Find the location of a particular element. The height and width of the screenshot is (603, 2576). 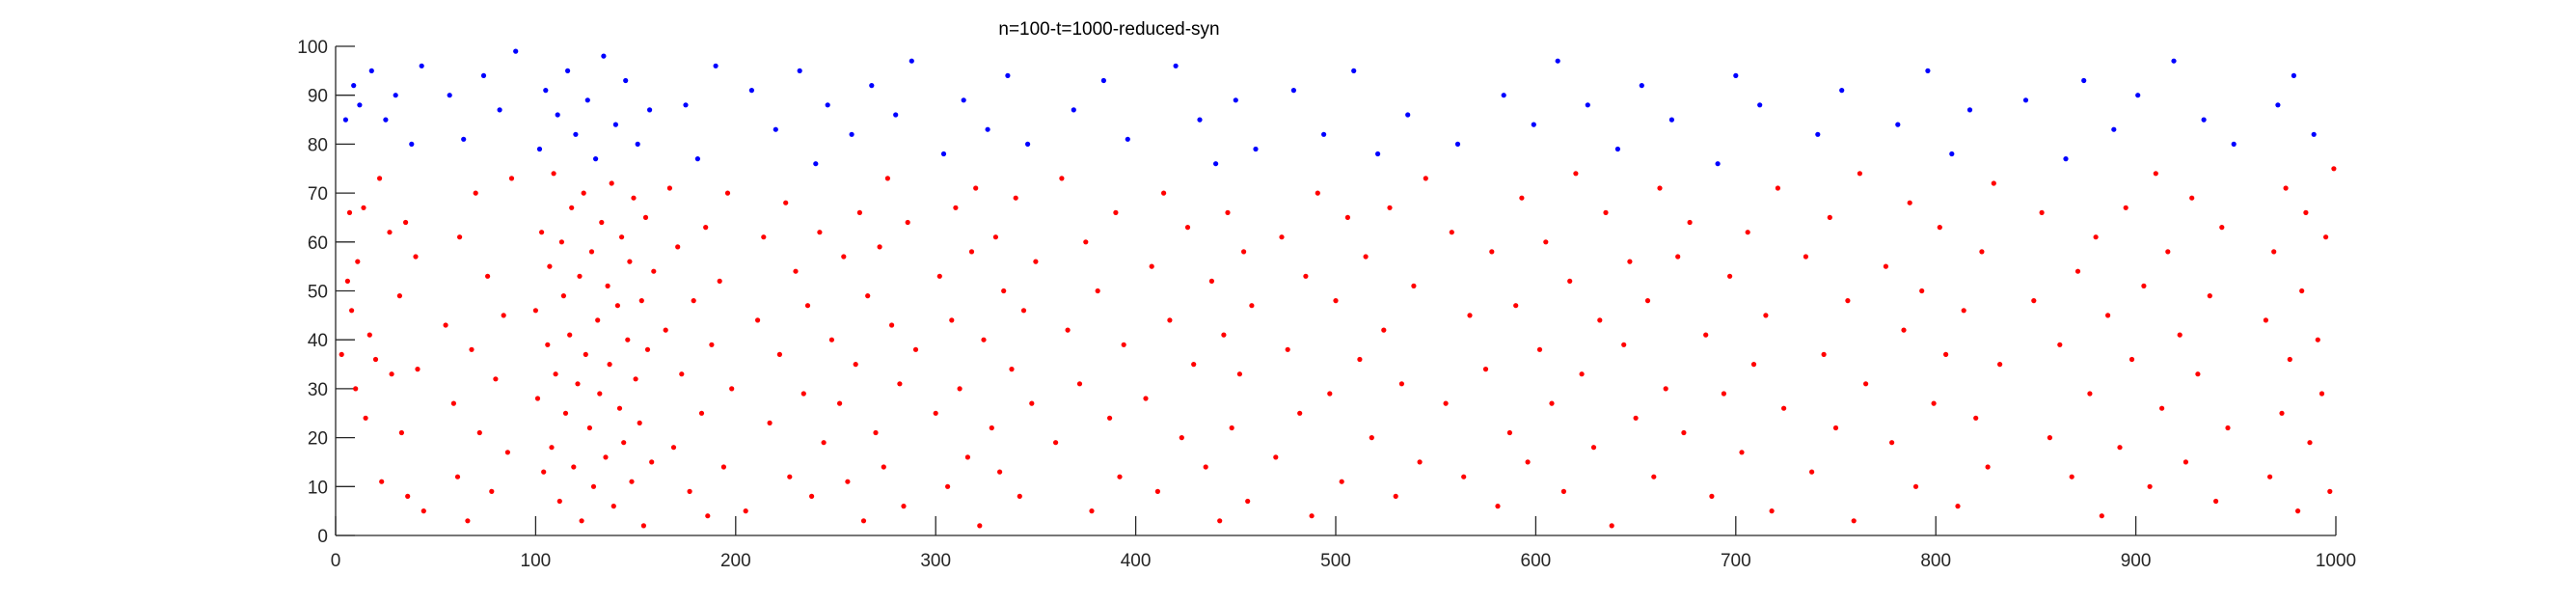

y-tick-label: 20 is located at coordinates (318, 439).